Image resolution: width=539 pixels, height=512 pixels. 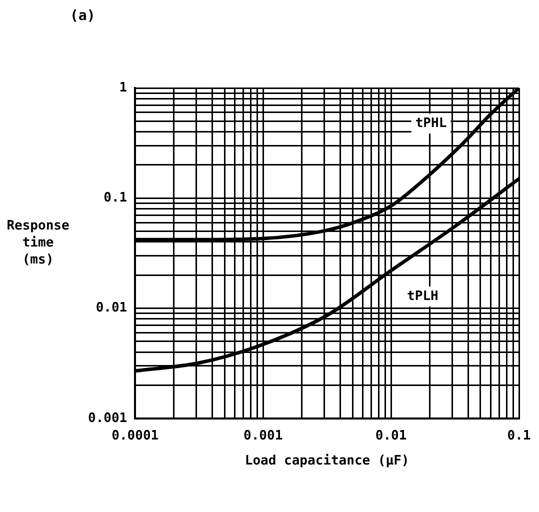 I want to click on x-tick-label: 0.0001, so click(x=135, y=436).